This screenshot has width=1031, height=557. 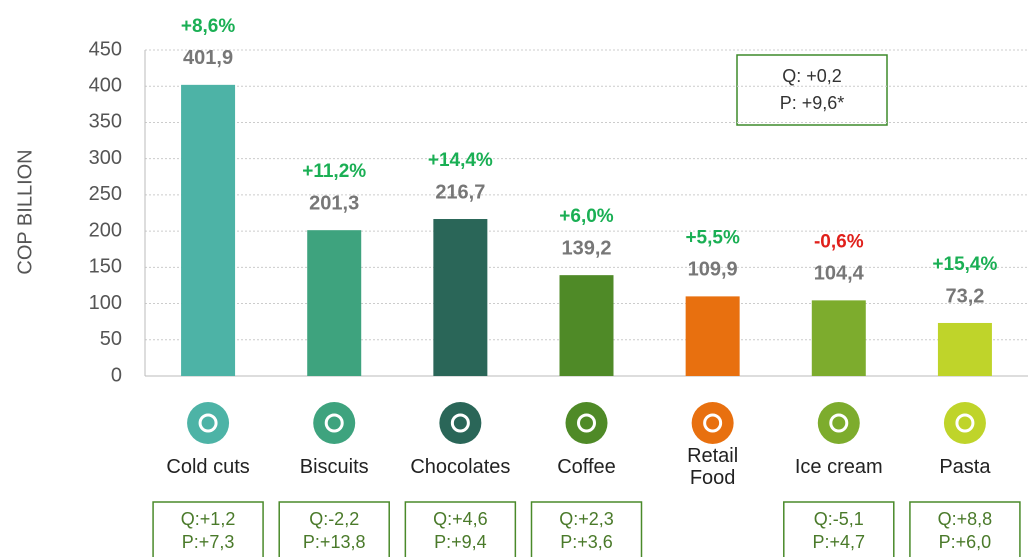 What do you see at coordinates (838, 467) in the screenshot?
I see `x-tick-label: Ice cream` at bounding box center [838, 467].